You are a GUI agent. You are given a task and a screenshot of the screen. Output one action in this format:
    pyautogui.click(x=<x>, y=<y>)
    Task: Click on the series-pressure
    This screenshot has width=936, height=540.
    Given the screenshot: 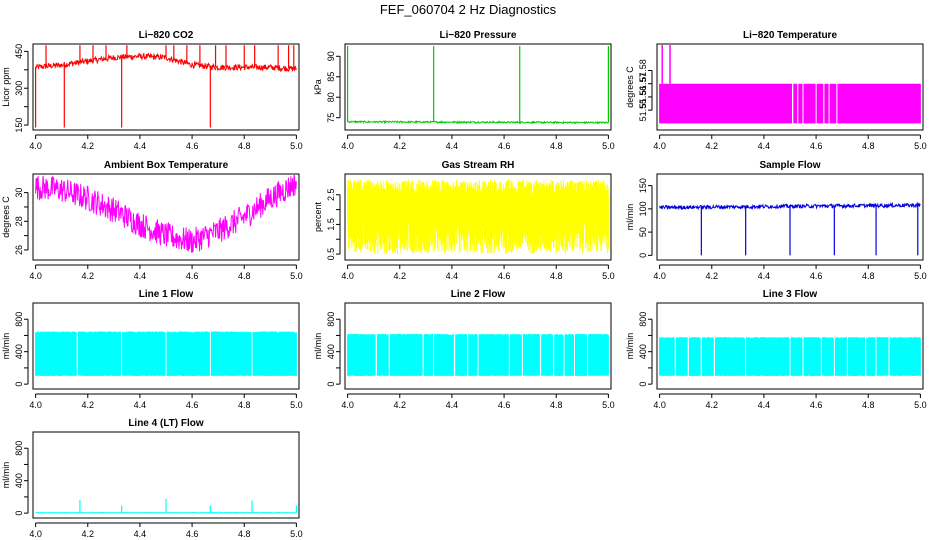 What is the action you would take?
    pyautogui.click(x=478, y=85)
    